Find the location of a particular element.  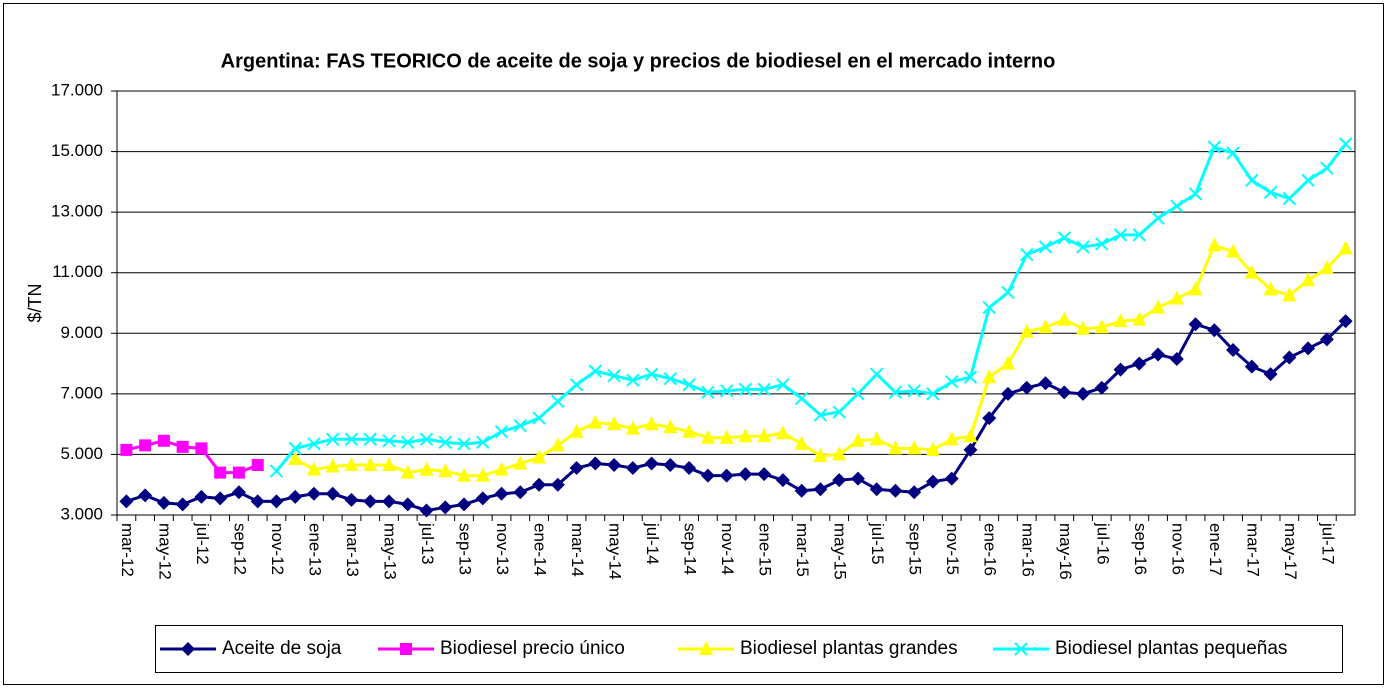

x-tick-label: nov-13 is located at coordinates (502, 549).